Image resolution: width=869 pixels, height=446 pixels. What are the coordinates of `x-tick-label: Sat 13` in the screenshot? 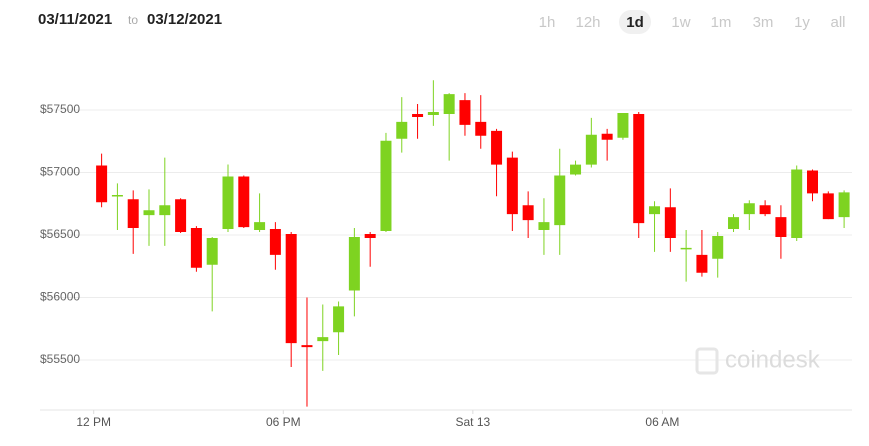 It's located at (473, 422).